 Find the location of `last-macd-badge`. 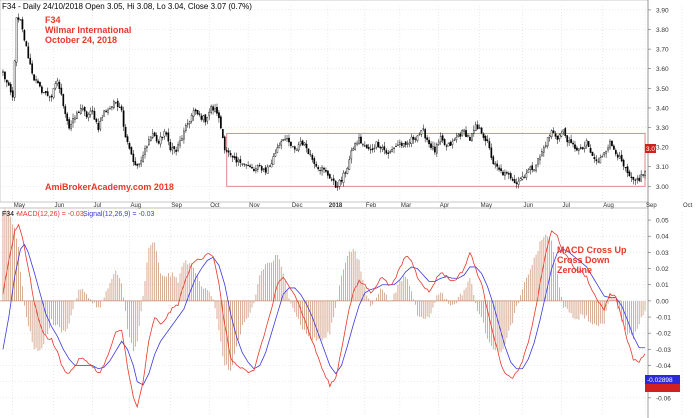

last-macd-badge is located at coordinates (662, 388).